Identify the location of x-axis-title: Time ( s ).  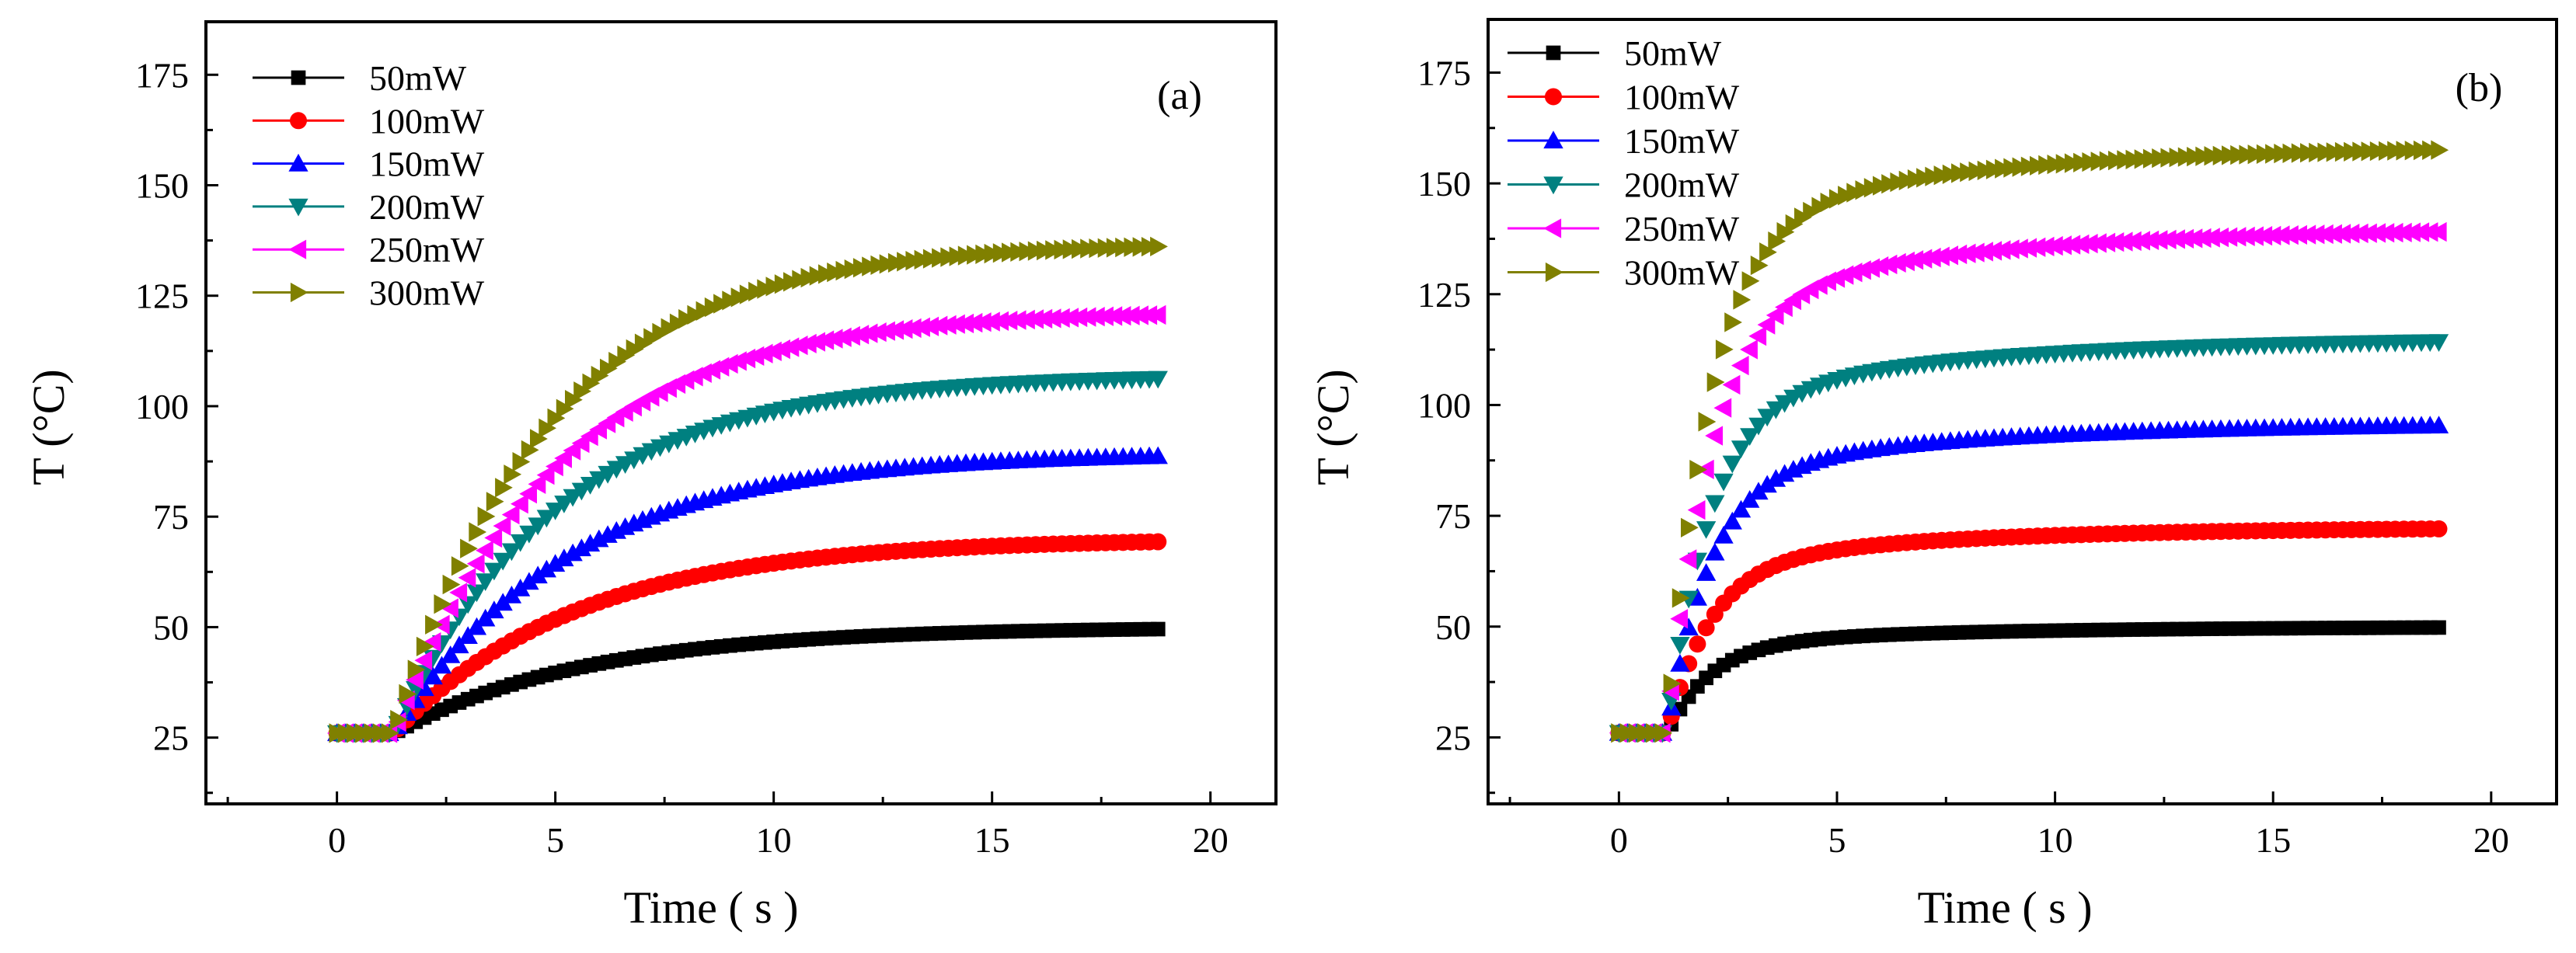
(2004, 907).